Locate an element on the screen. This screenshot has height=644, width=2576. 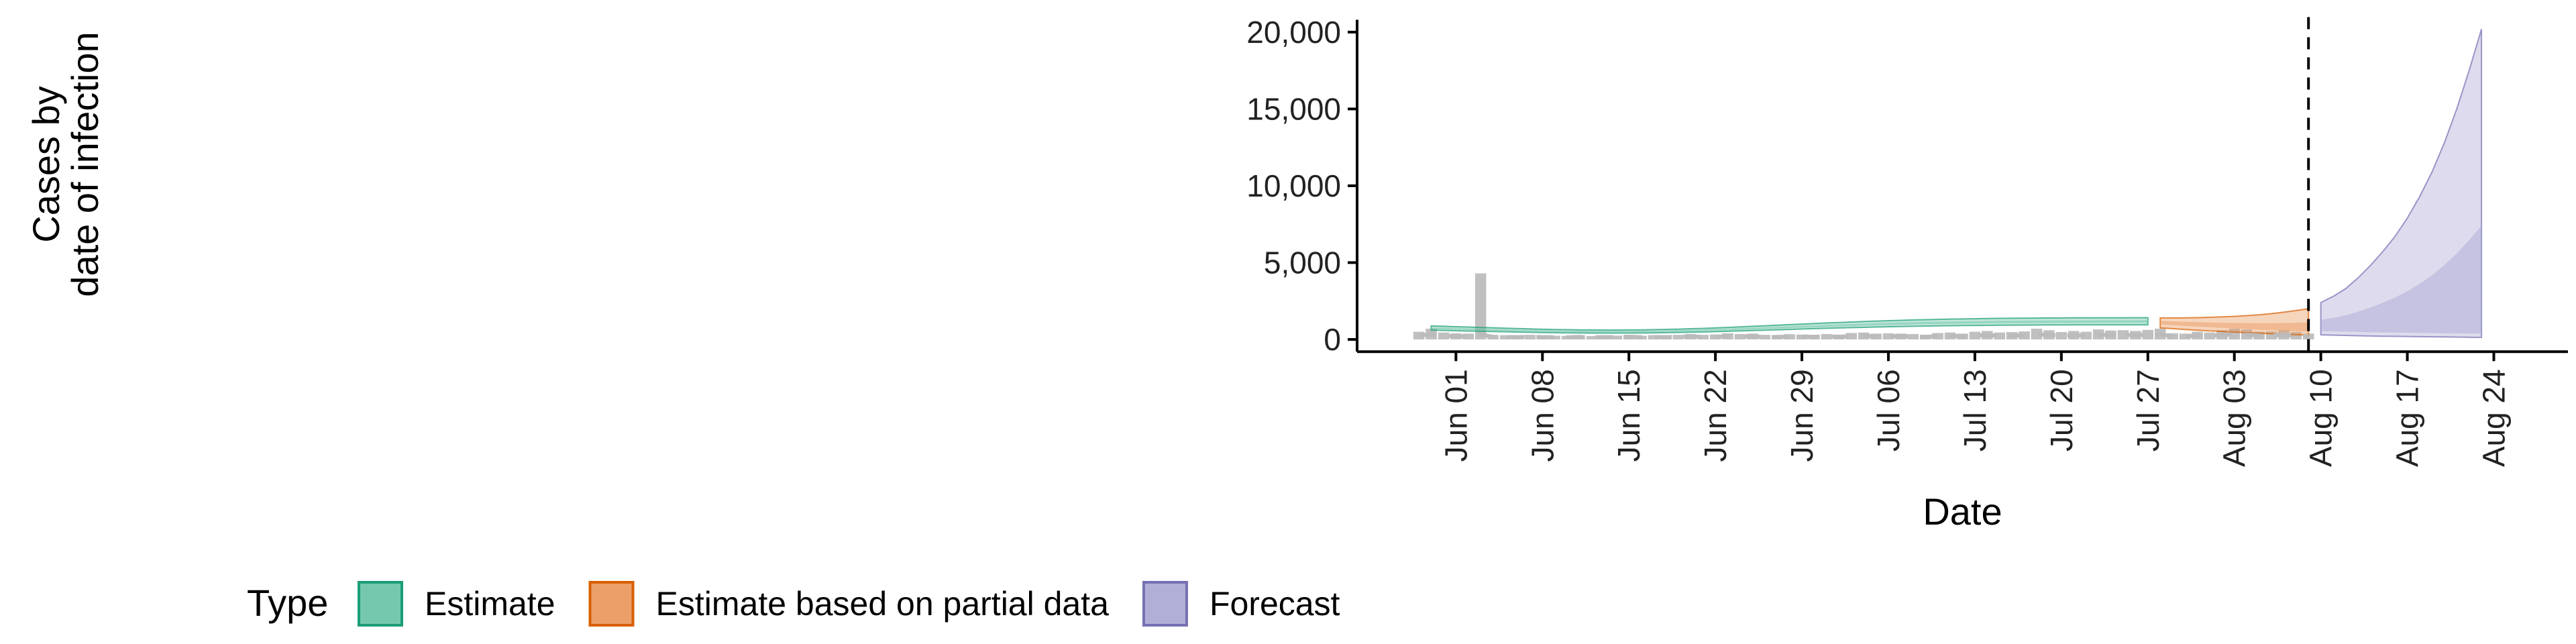
x-tick-label: Aug 03 is located at coordinates (2234, 418).